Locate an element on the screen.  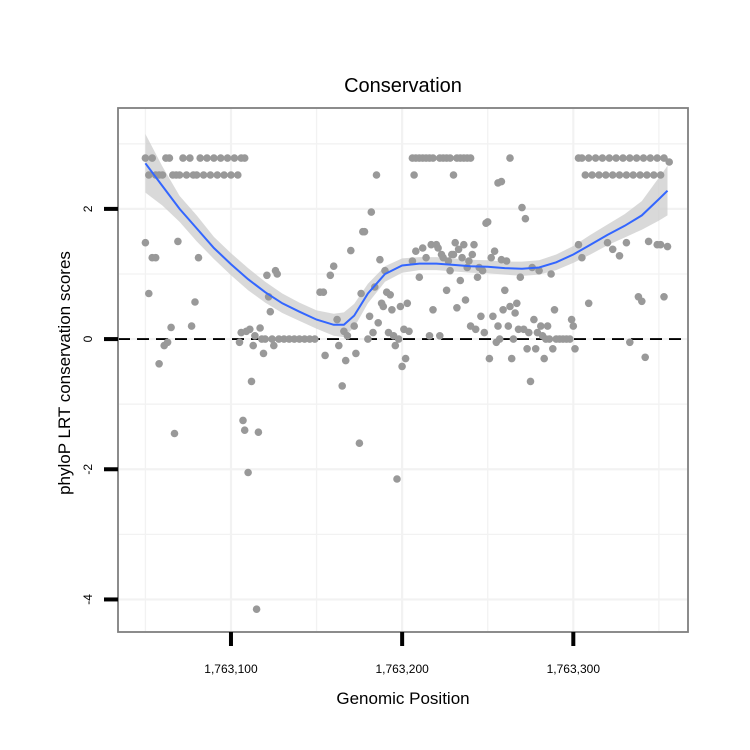
chart-title: Conservation is located at coordinates (403, 86).